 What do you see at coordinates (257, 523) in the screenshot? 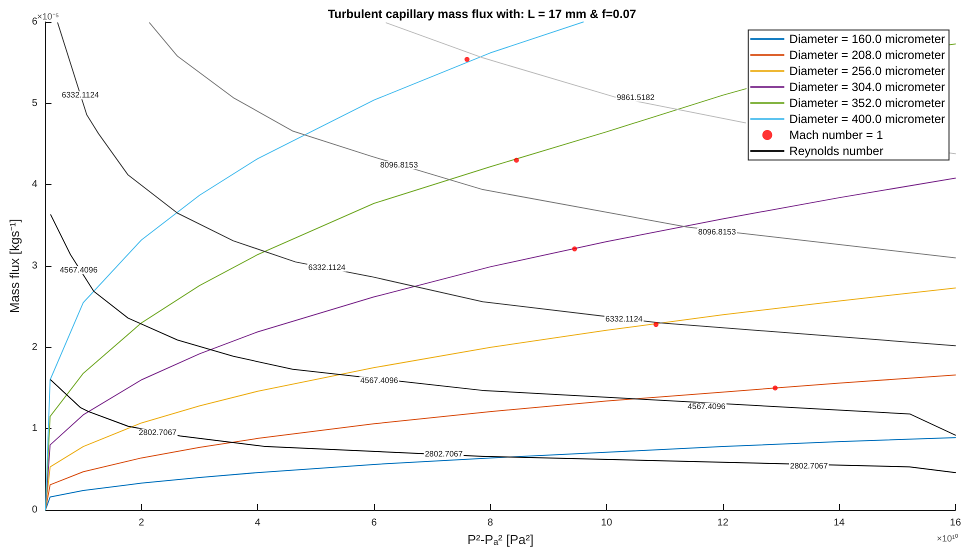
I see `x-tick-label: 4` at bounding box center [257, 523].